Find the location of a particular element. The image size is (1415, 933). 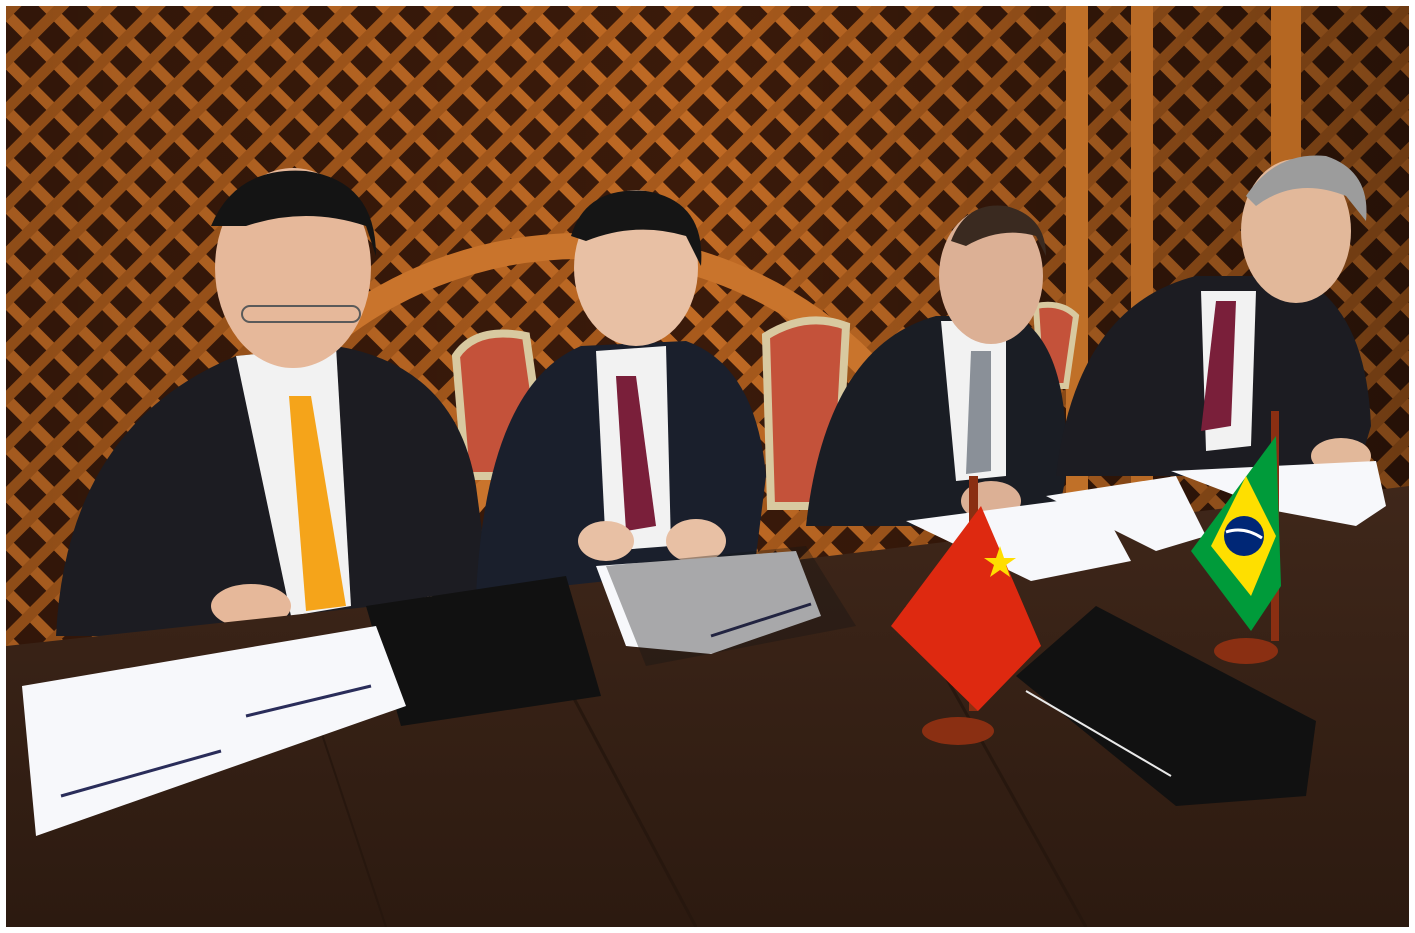

signing-document-center-left is located at coordinates (708, 602).